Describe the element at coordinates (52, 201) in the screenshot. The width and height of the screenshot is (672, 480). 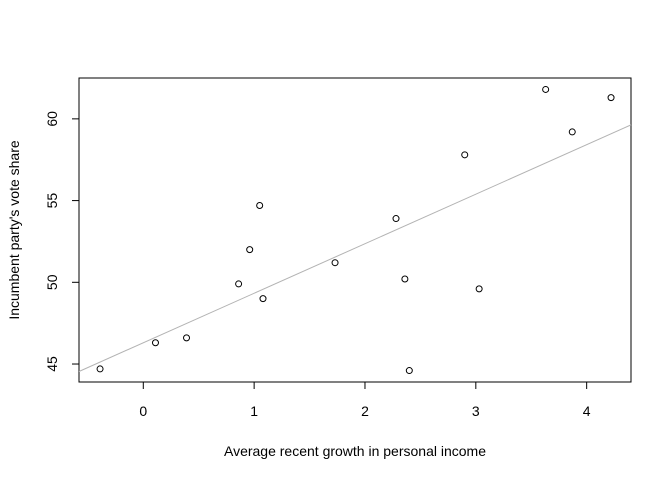
I see `y-tick-label: 55` at that location.